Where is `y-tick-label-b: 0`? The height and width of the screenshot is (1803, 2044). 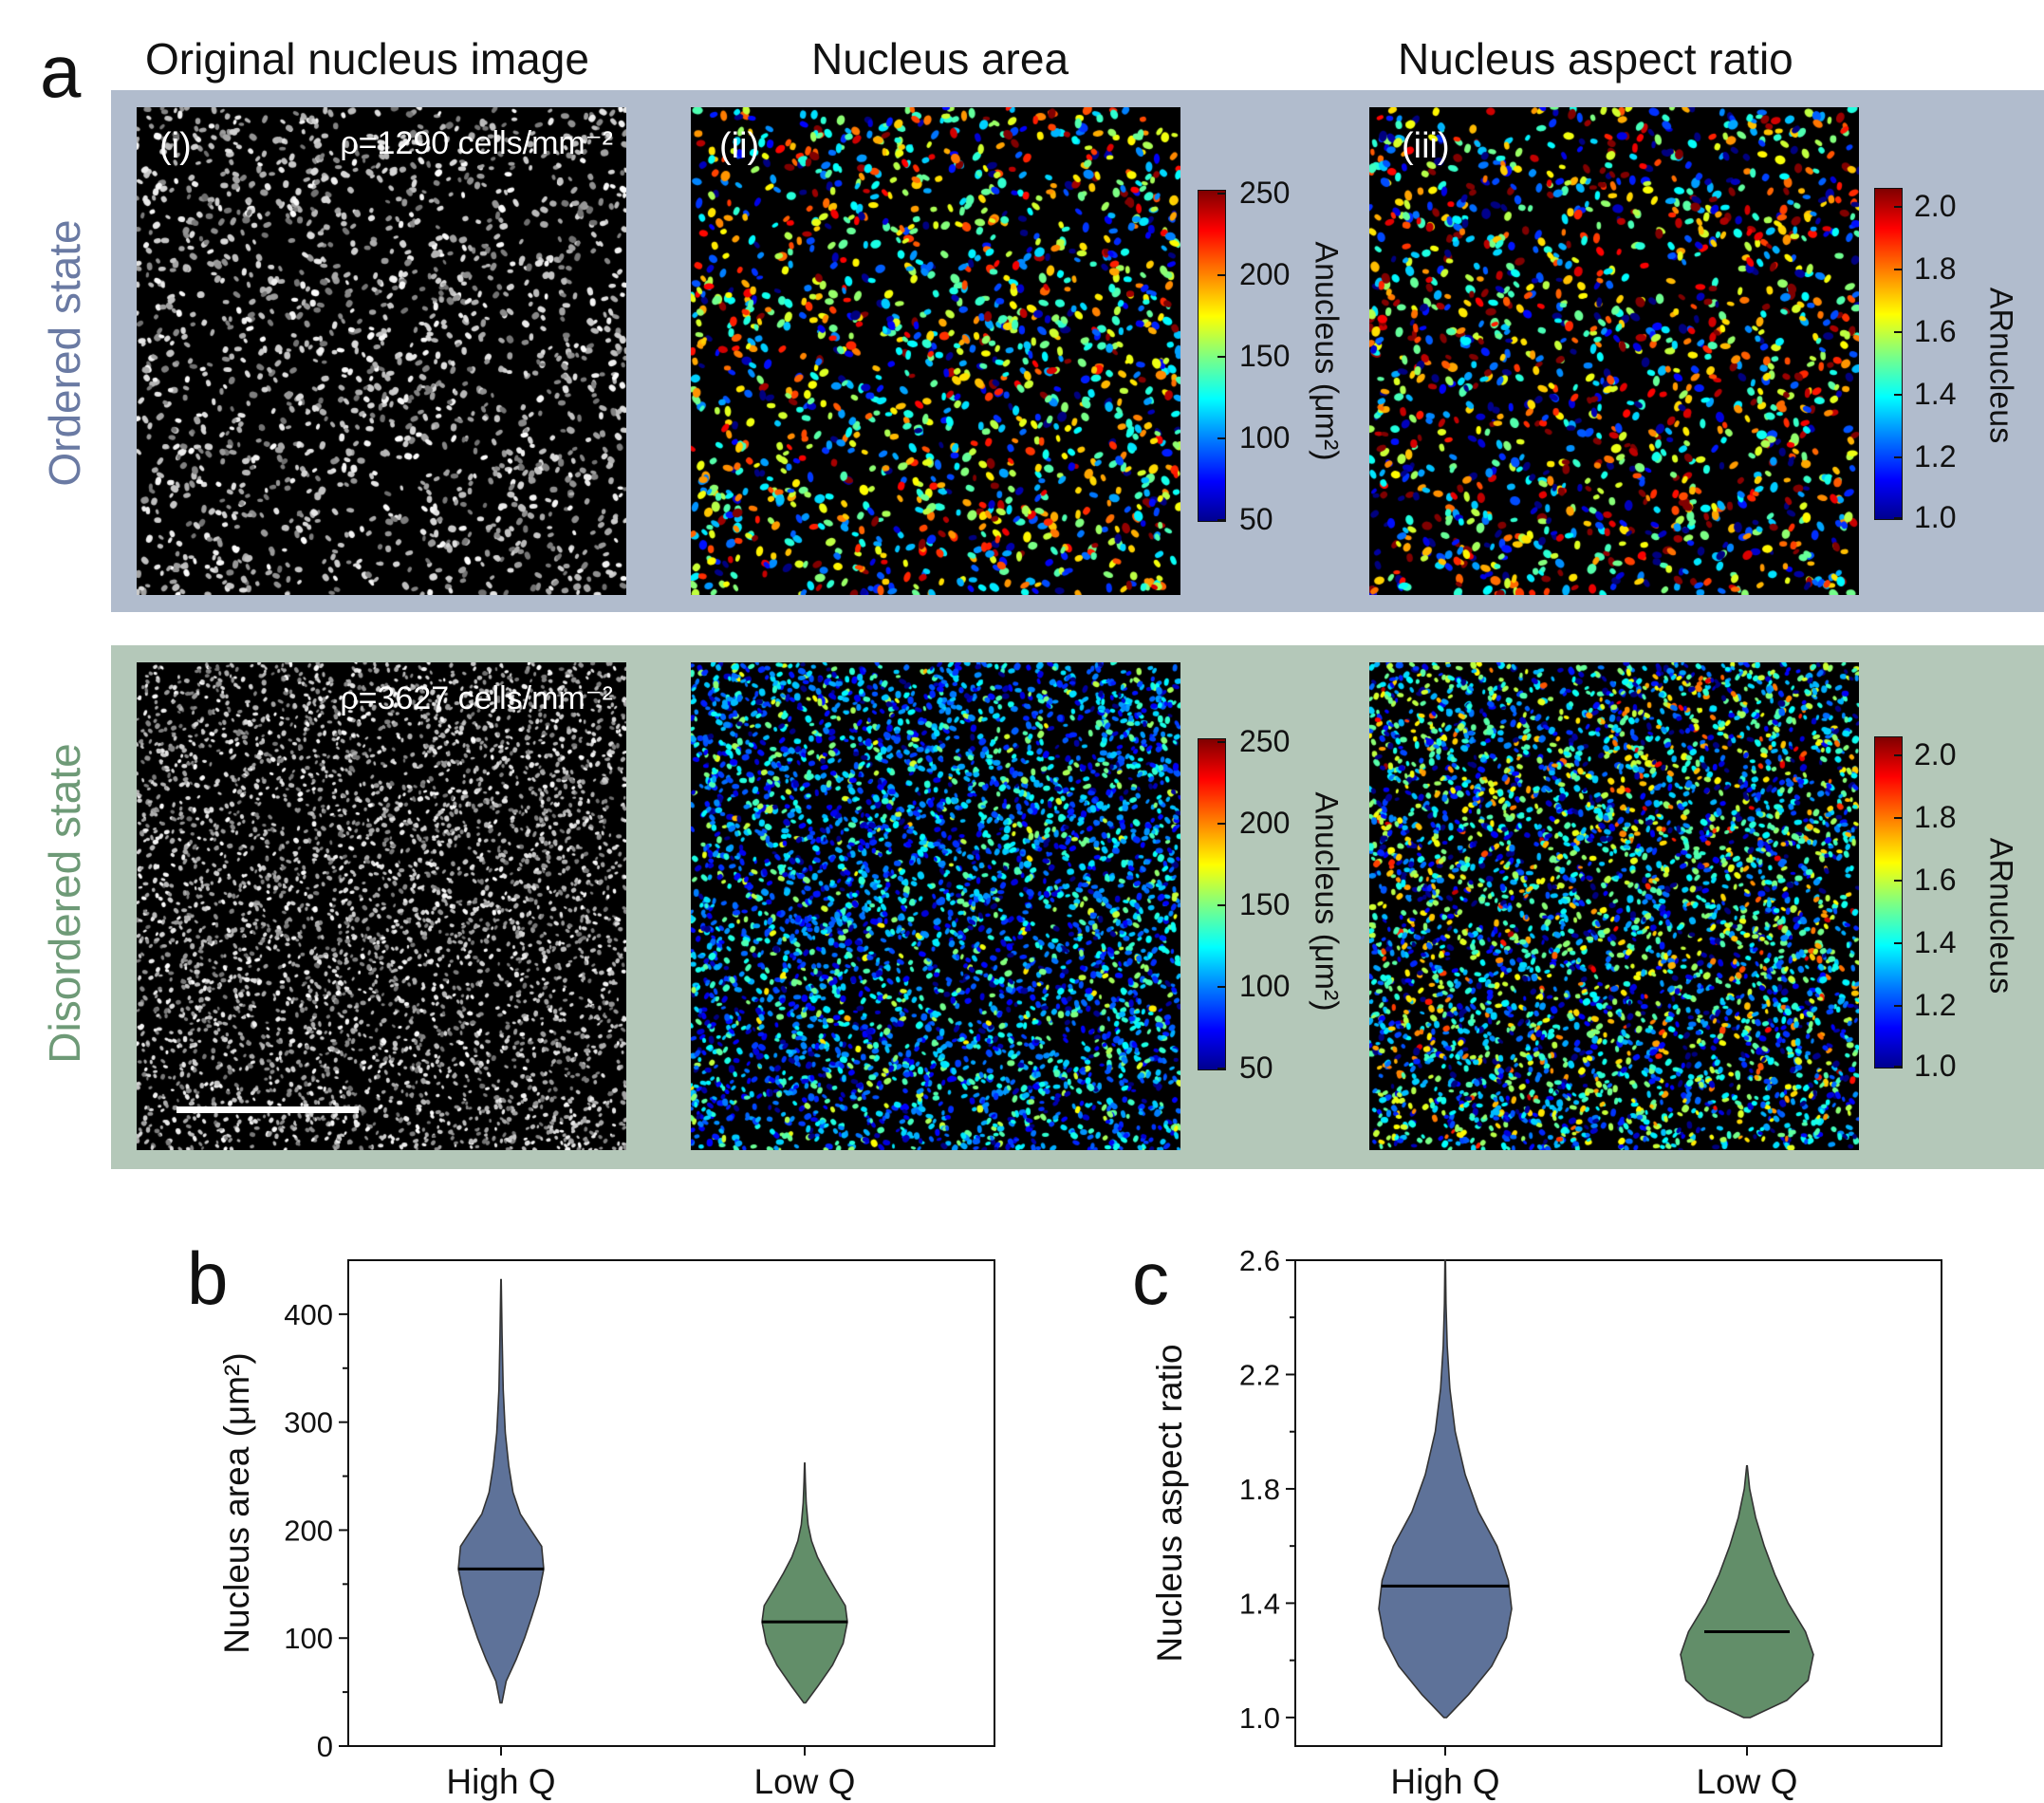
y-tick-label-b: 0 is located at coordinates (325, 1746).